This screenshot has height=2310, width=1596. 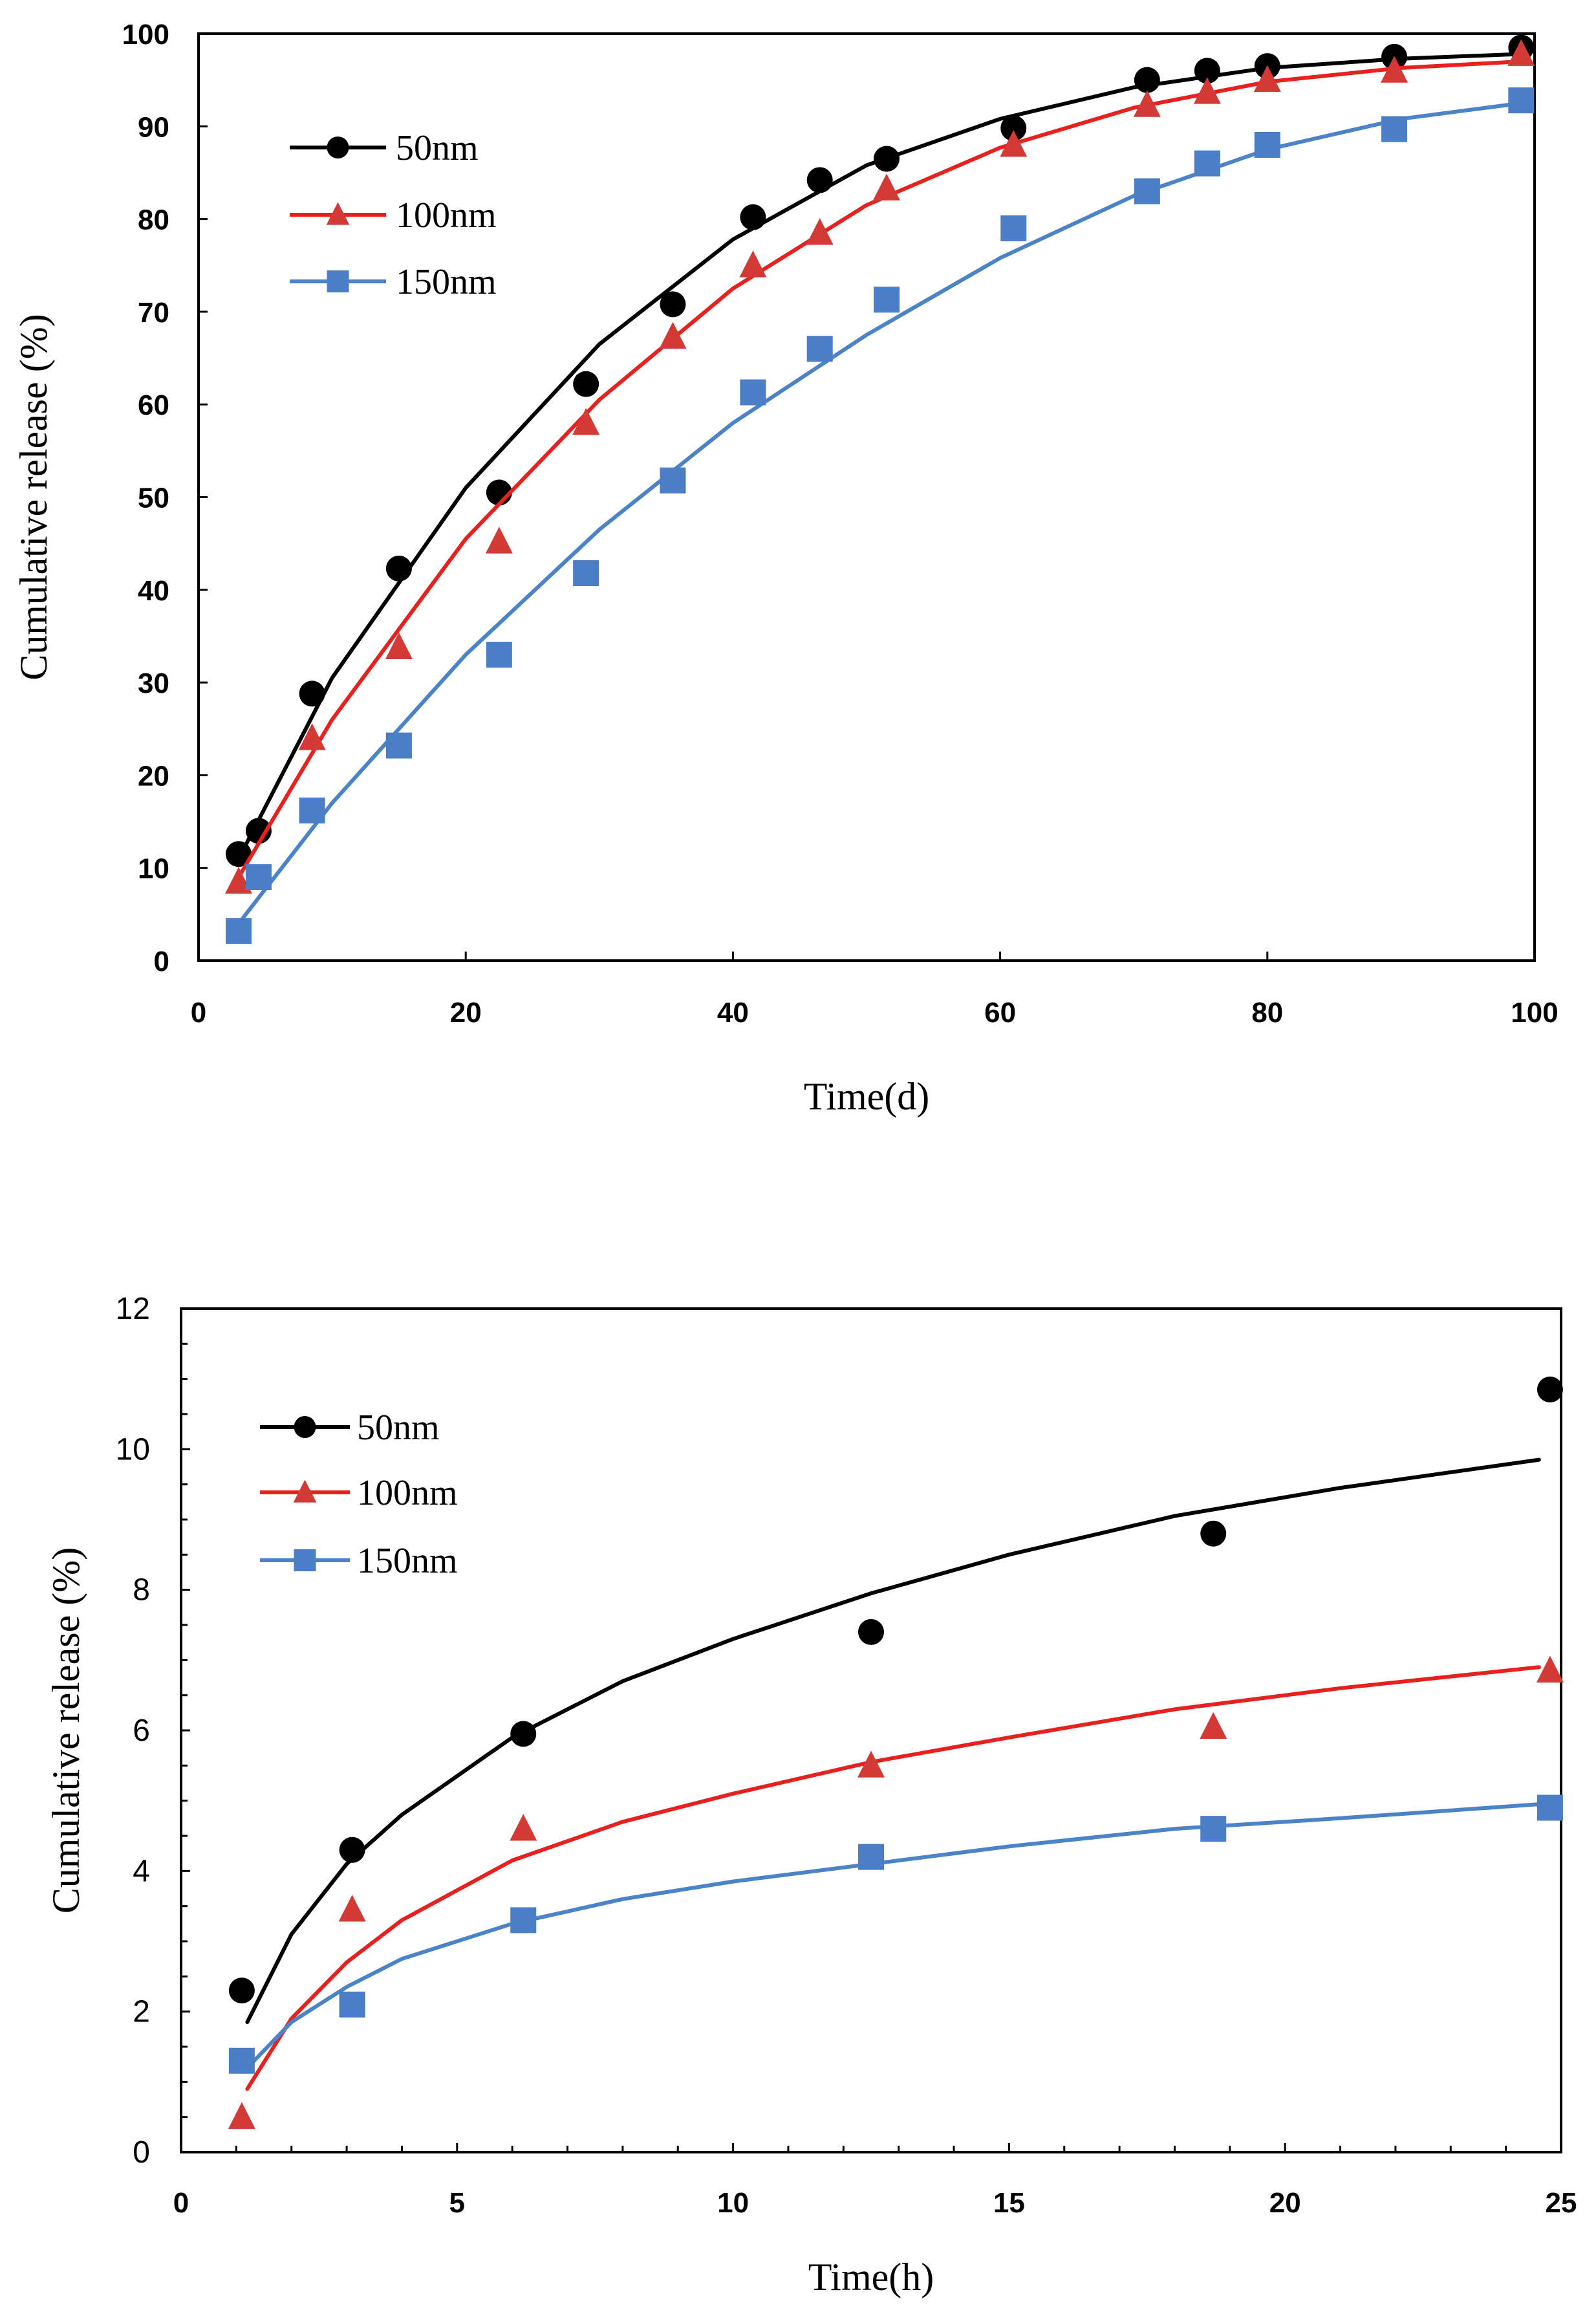 What do you see at coordinates (153, 127) in the screenshot?
I see `y-tick-label: 90` at bounding box center [153, 127].